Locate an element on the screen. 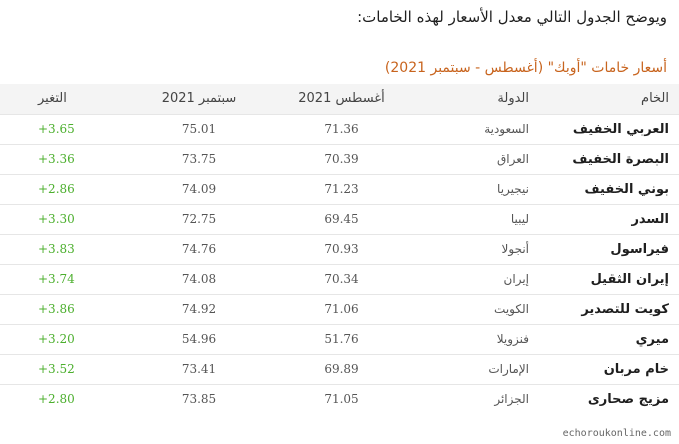  august-price: 70.93 is located at coordinates (341, 249).